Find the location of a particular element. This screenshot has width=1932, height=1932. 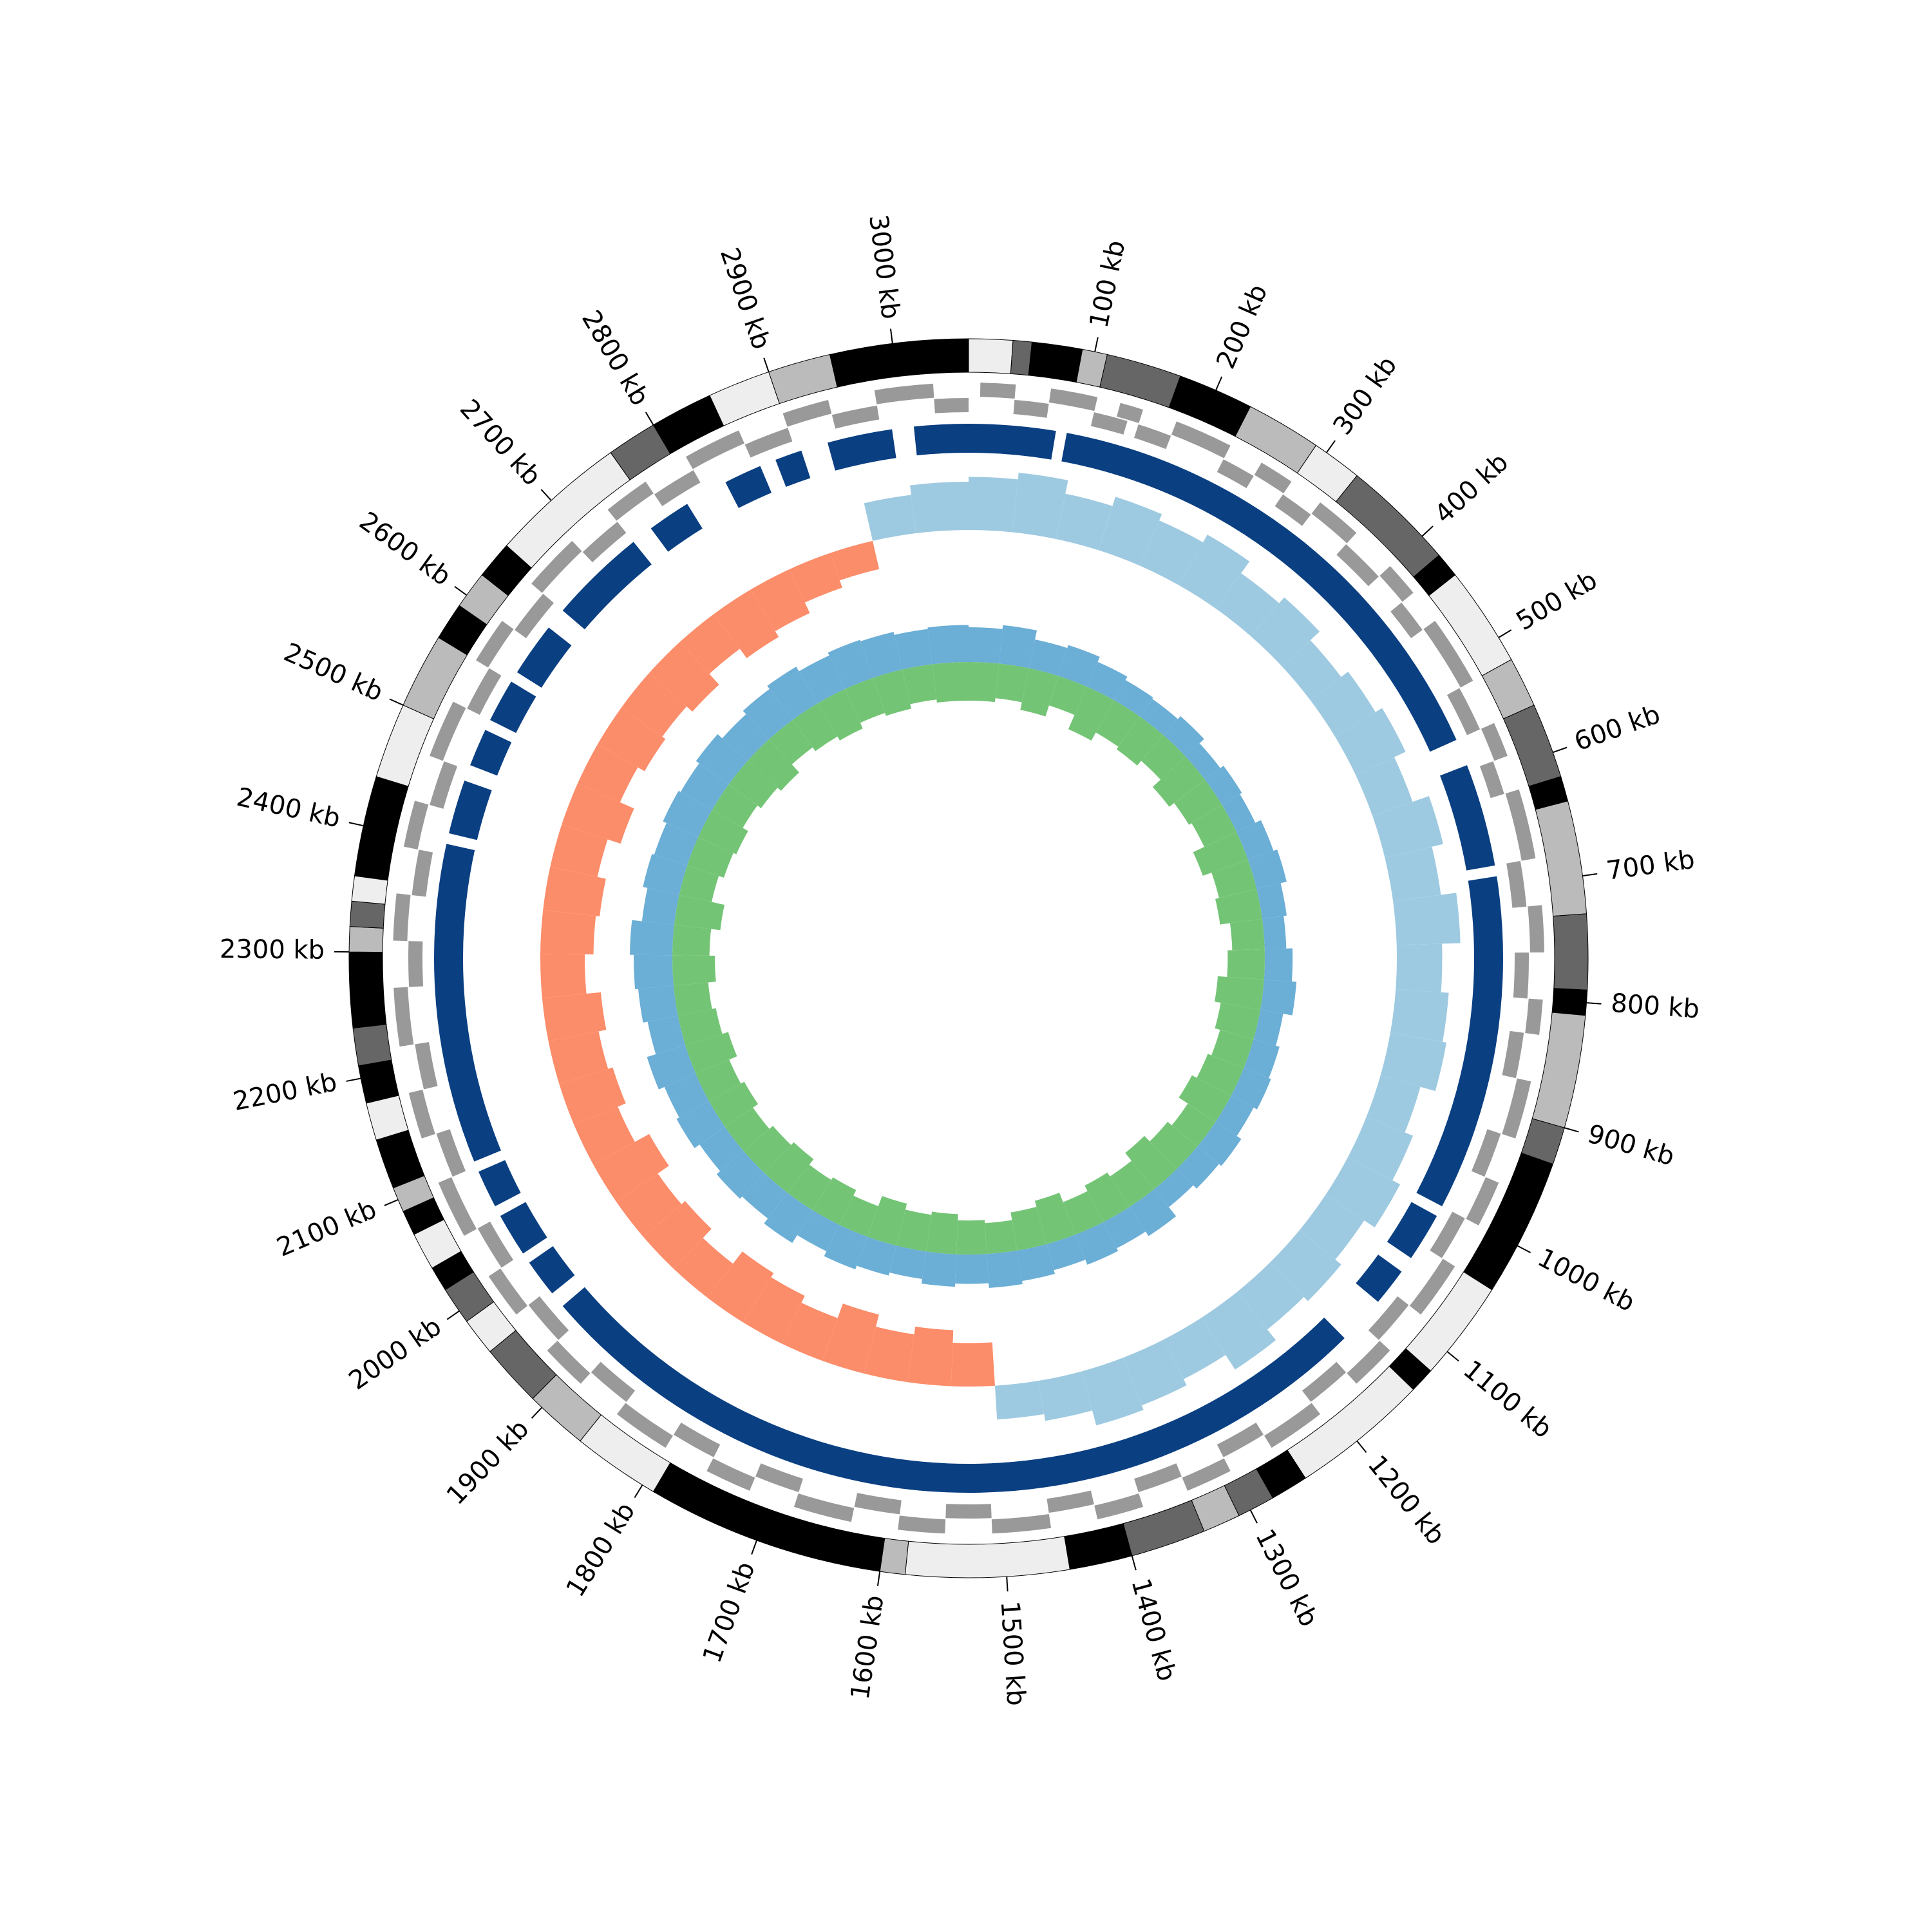

tick-label: 2300 kb is located at coordinates (272, 949).